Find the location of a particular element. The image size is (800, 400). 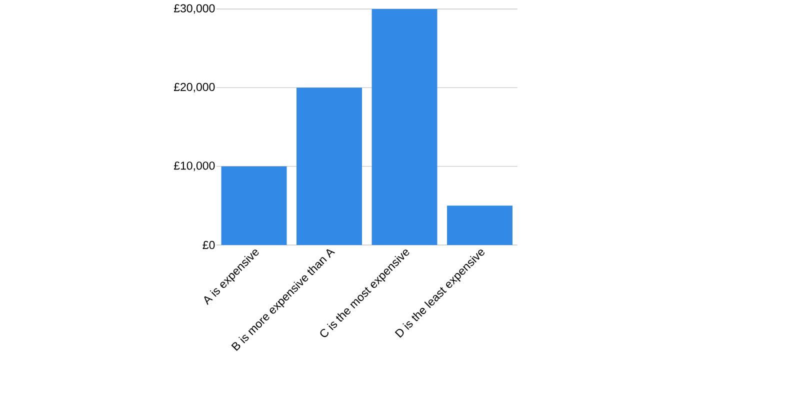

y-tick-label: £10,000 is located at coordinates (194, 167).